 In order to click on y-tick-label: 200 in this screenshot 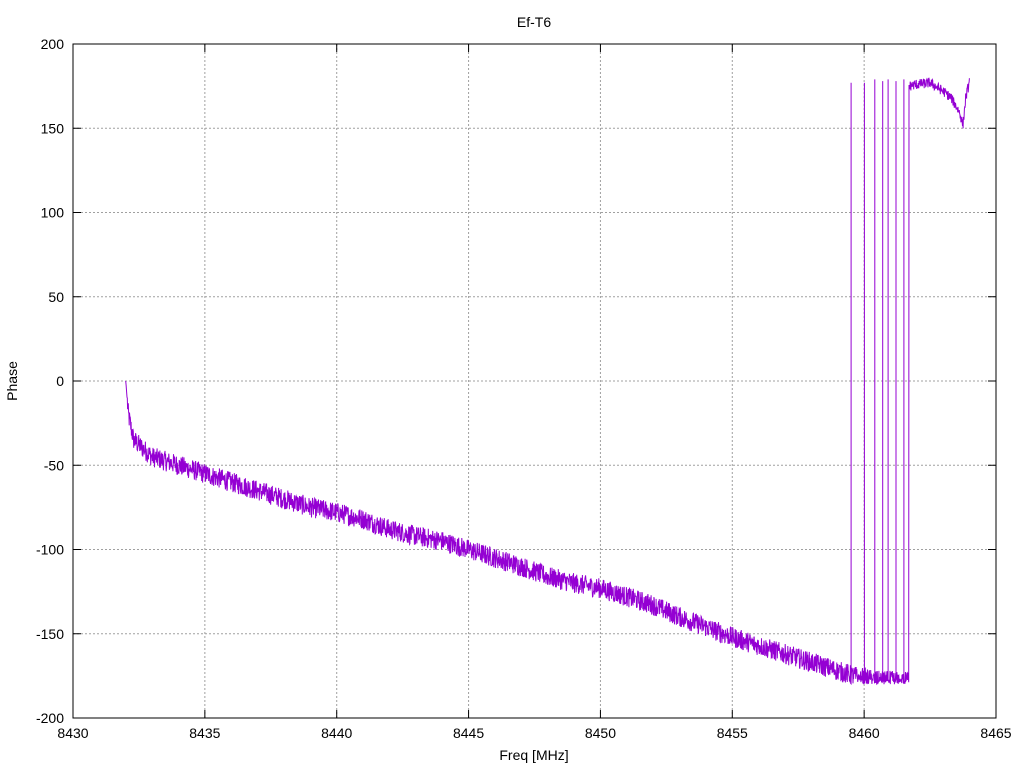, I will do `click(53, 44)`.